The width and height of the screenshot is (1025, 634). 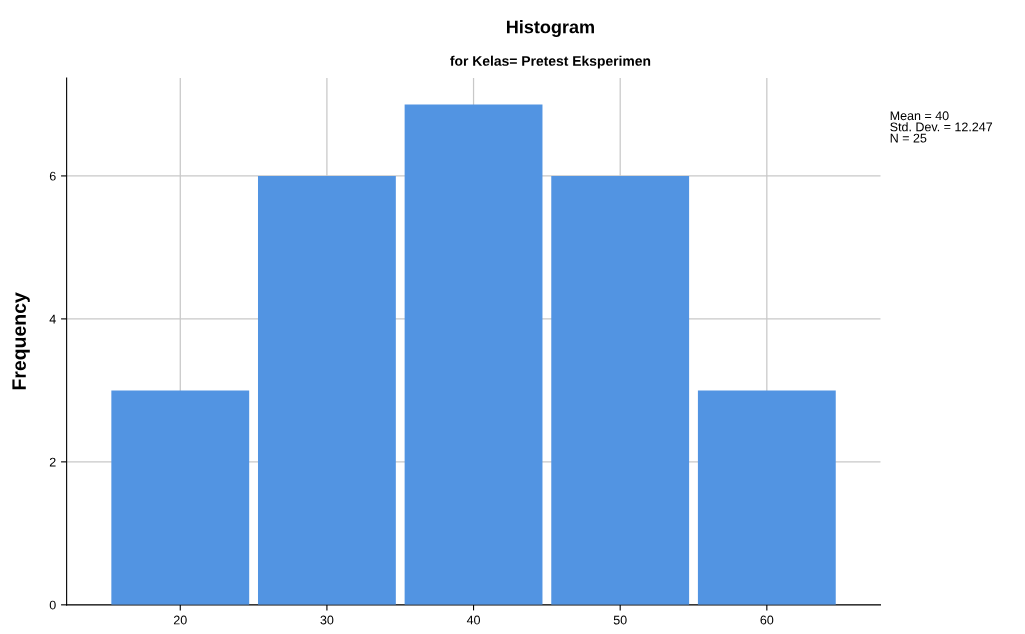 I want to click on text: Mean = 40 Std. Dev. = 12.247 N = 25, so click(x=941, y=127).